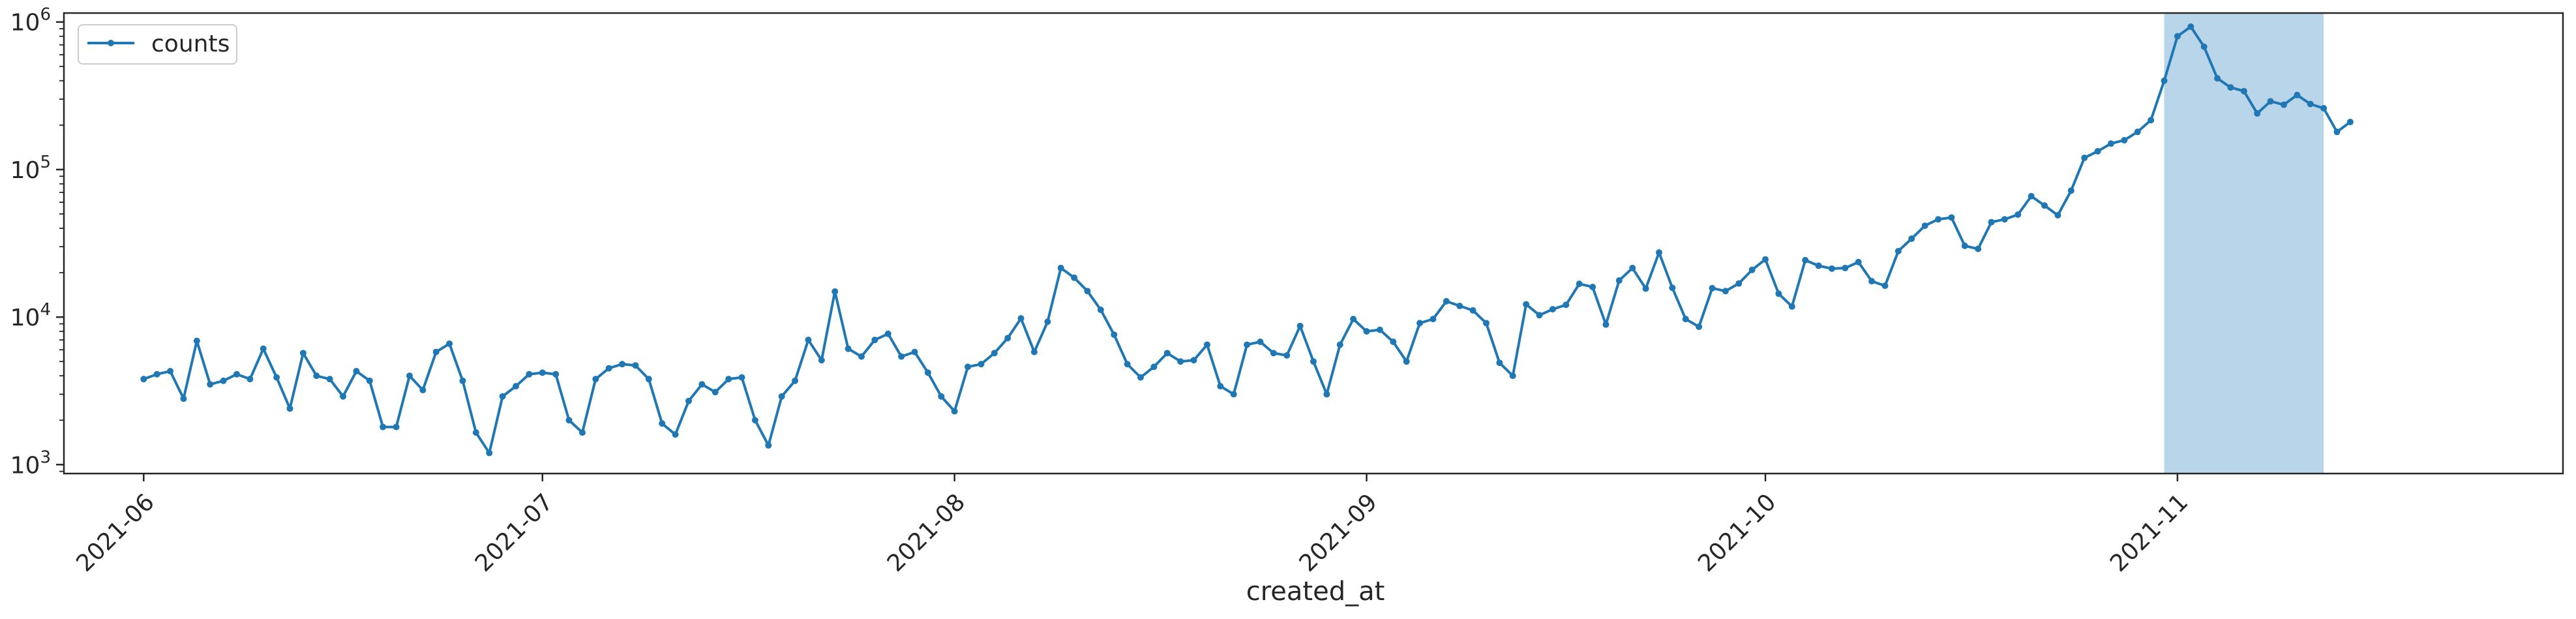 This screenshot has width=2576, height=619. What do you see at coordinates (30, 21) in the screenshot?
I see `y-tick-label: 106` at bounding box center [30, 21].